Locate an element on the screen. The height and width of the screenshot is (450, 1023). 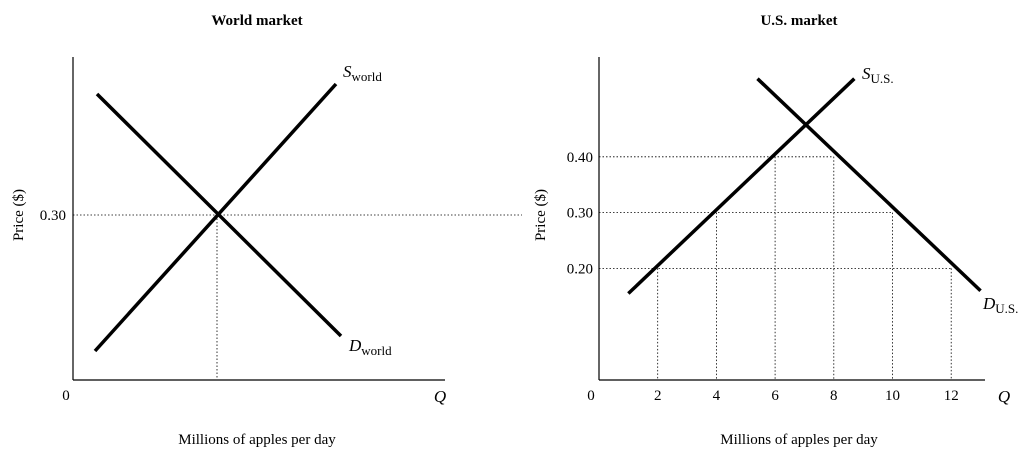
us-y-tick-labels: 0.20 0.30 0.40 is located at coordinates (580, 214).